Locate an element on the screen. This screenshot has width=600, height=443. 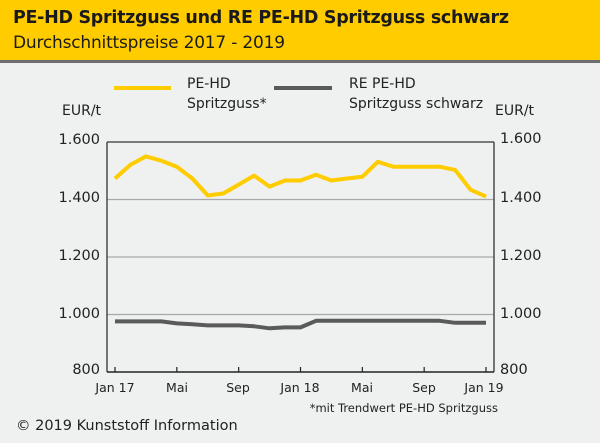
x-tick-label: Jan 17 is located at coordinates (115, 387).